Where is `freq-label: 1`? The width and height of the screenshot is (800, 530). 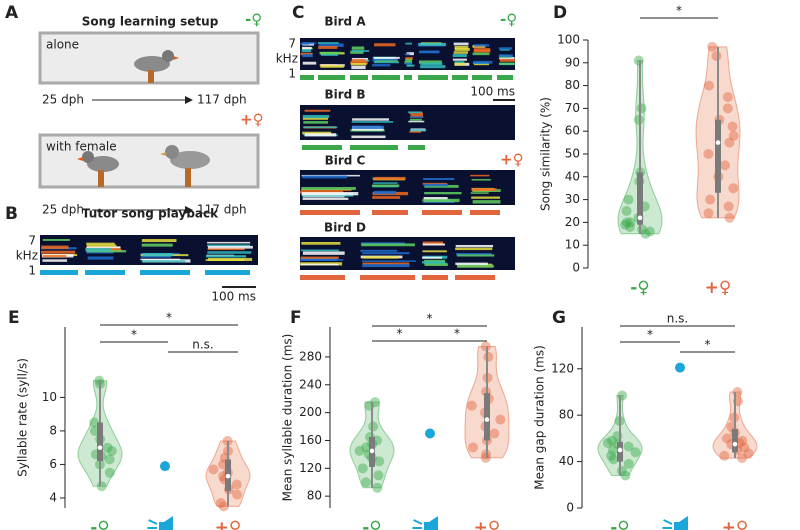
freq-label: 1 is located at coordinates (292, 74).